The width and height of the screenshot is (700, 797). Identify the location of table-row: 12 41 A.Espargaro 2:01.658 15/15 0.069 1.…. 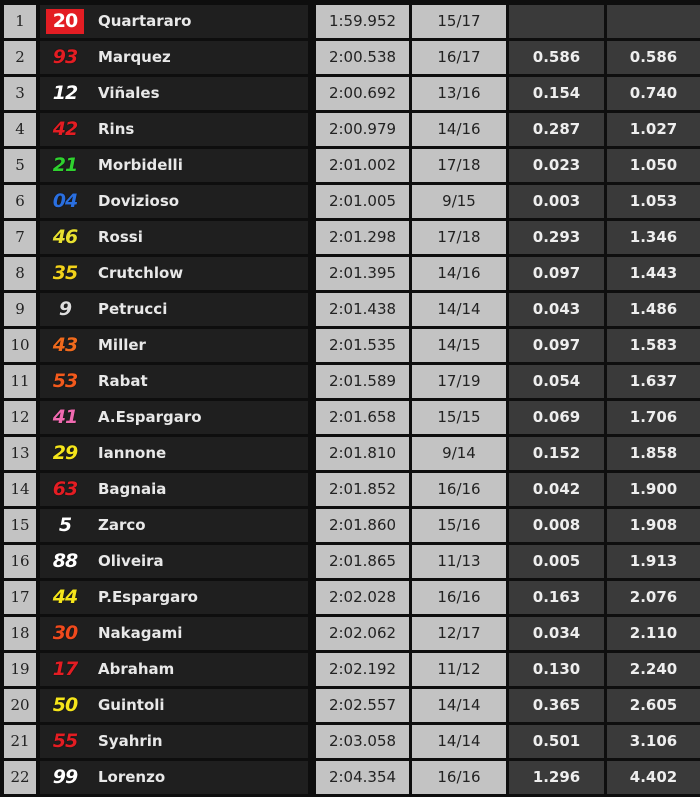
(350, 417).